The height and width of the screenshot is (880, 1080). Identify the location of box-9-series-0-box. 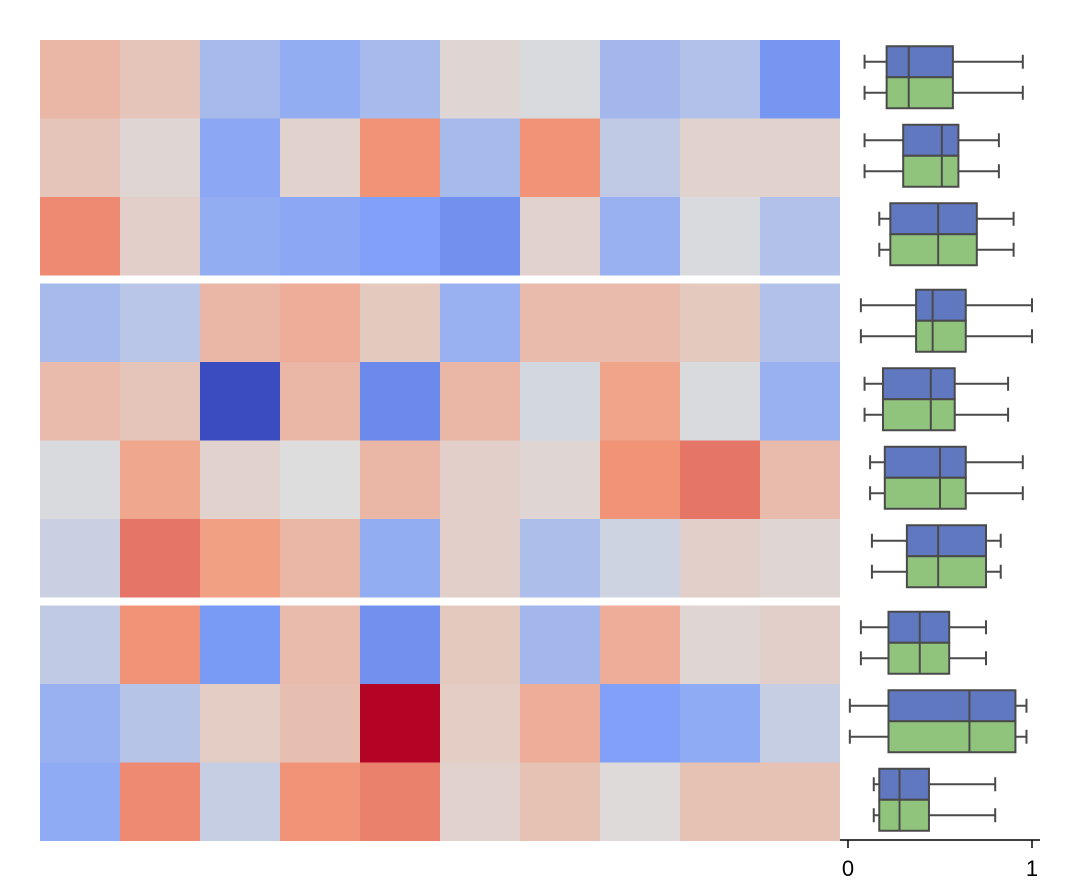
(904, 784).